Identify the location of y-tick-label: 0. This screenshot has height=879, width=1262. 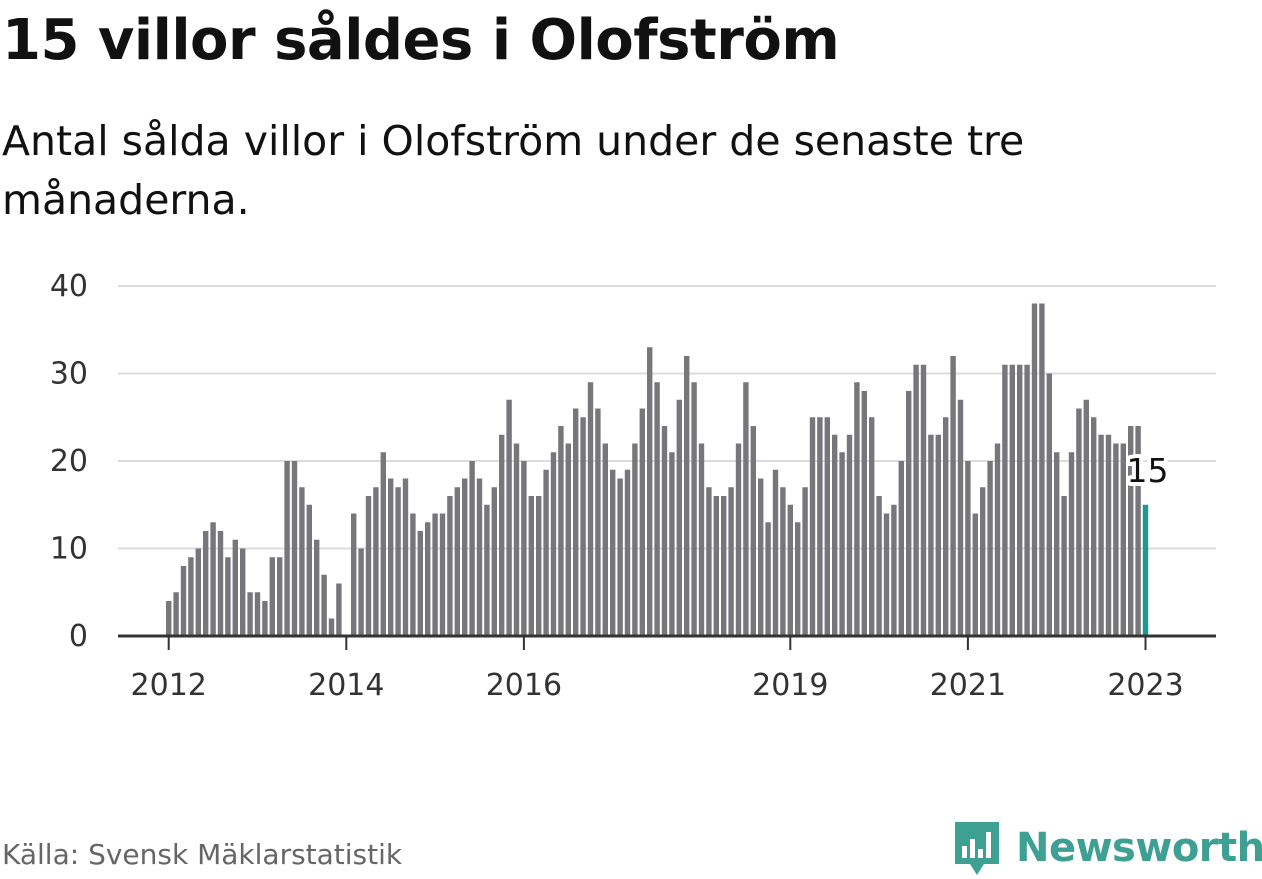
(78, 636).